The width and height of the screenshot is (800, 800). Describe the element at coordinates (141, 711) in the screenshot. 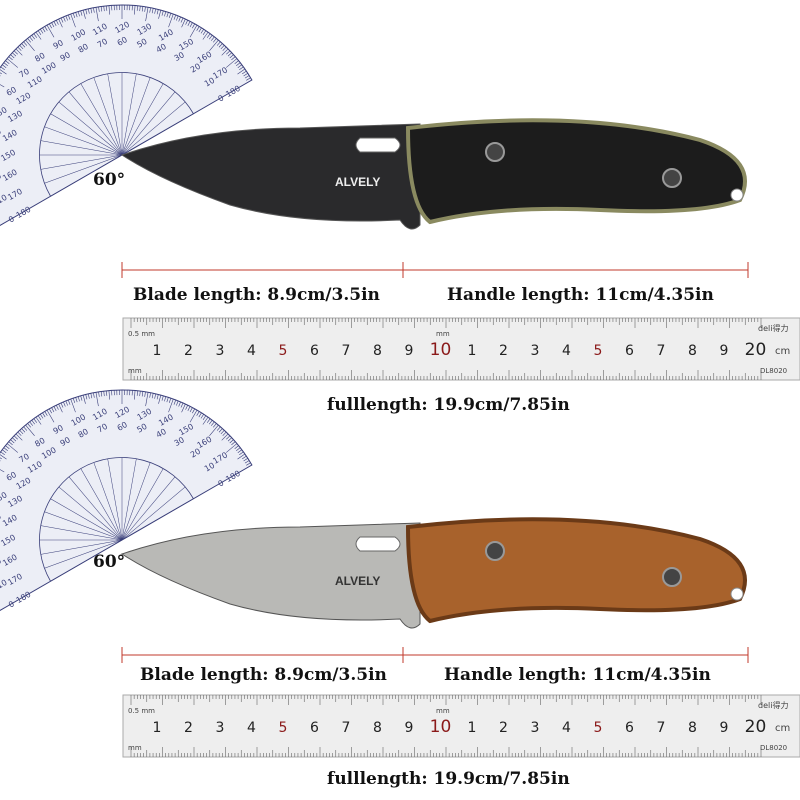

I see `ruler-top-scale: 0.5 mm` at that location.